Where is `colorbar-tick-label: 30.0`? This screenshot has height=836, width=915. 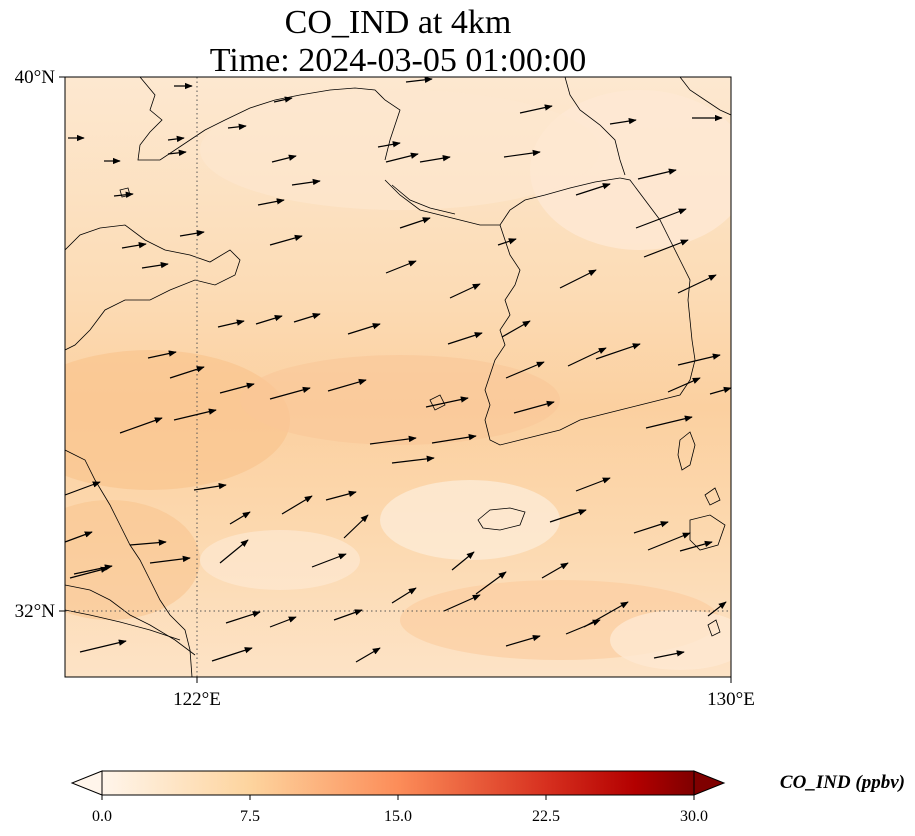 colorbar-tick-label: 30.0 is located at coordinates (694, 816).